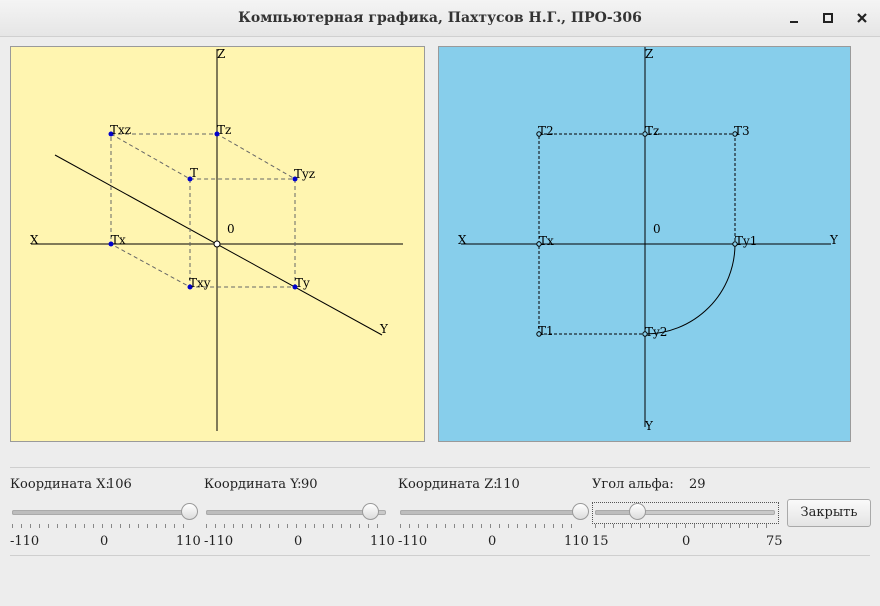 Image resolution: width=880 pixels, height=606 pixels. What do you see at coordinates (600, 541) in the screenshot?
I see `alpha-min-label: 15` at bounding box center [600, 541].